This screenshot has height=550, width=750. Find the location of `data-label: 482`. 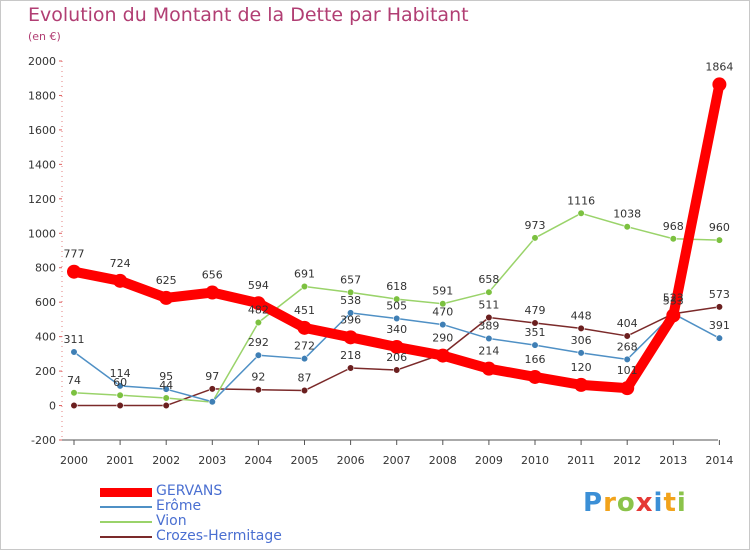

data-label: 482 is located at coordinates (258, 310).